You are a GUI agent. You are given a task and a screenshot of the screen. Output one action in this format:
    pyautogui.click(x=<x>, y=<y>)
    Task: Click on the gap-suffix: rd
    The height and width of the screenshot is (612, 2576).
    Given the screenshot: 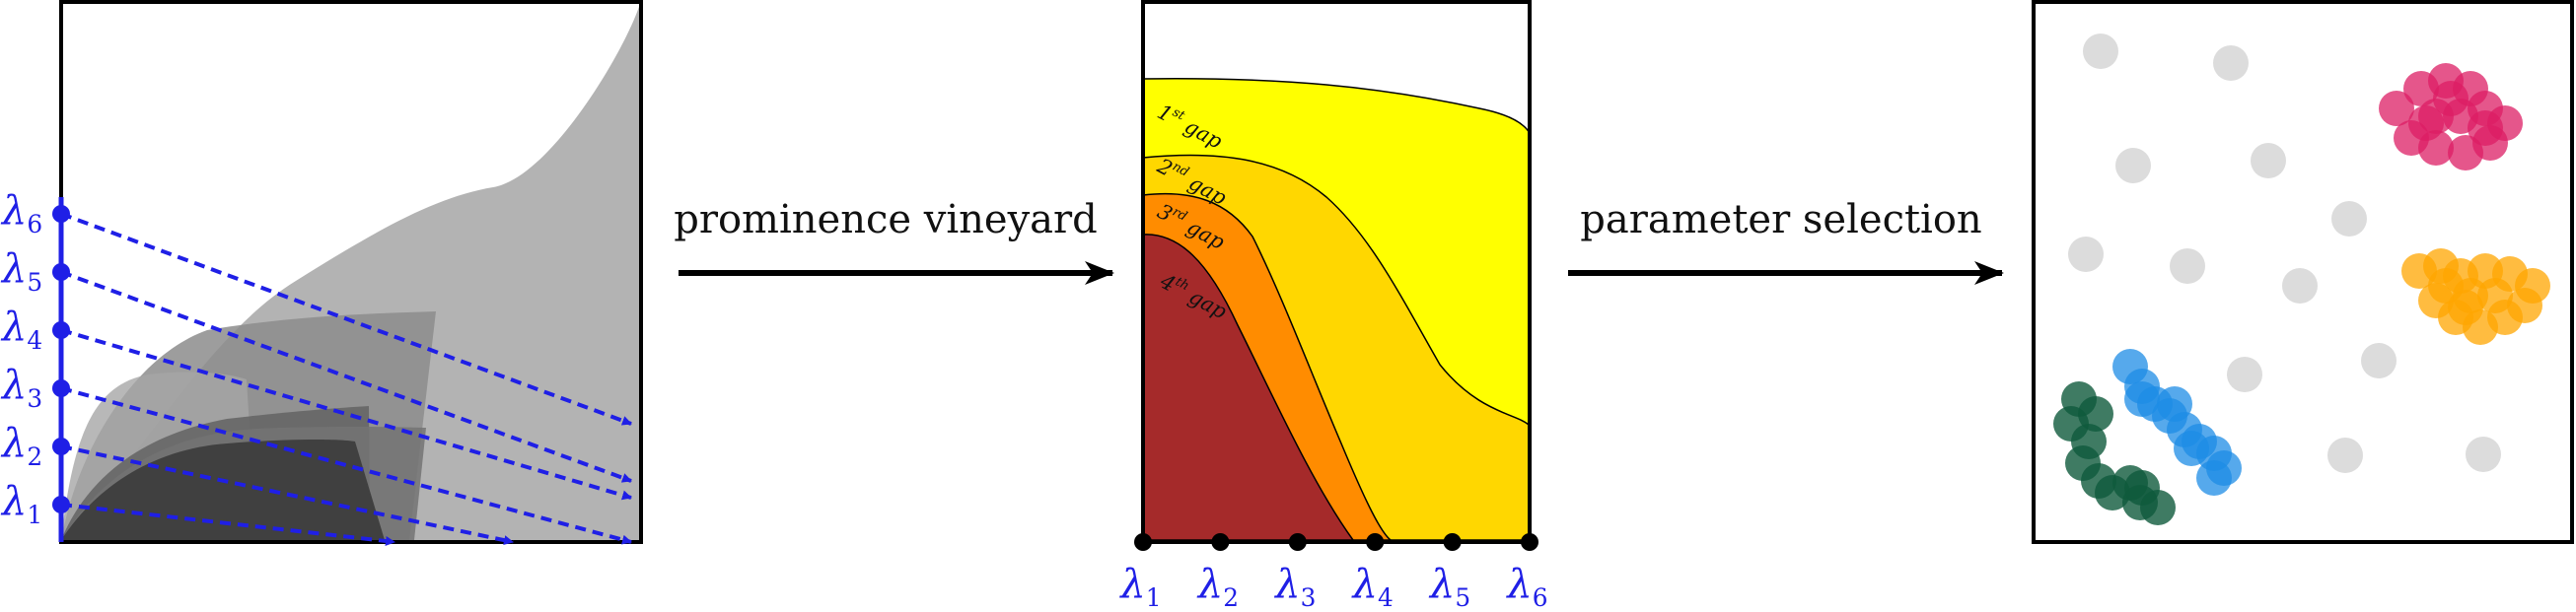 What is the action you would take?
    pyautogui.click(x=1180, y=215)
    